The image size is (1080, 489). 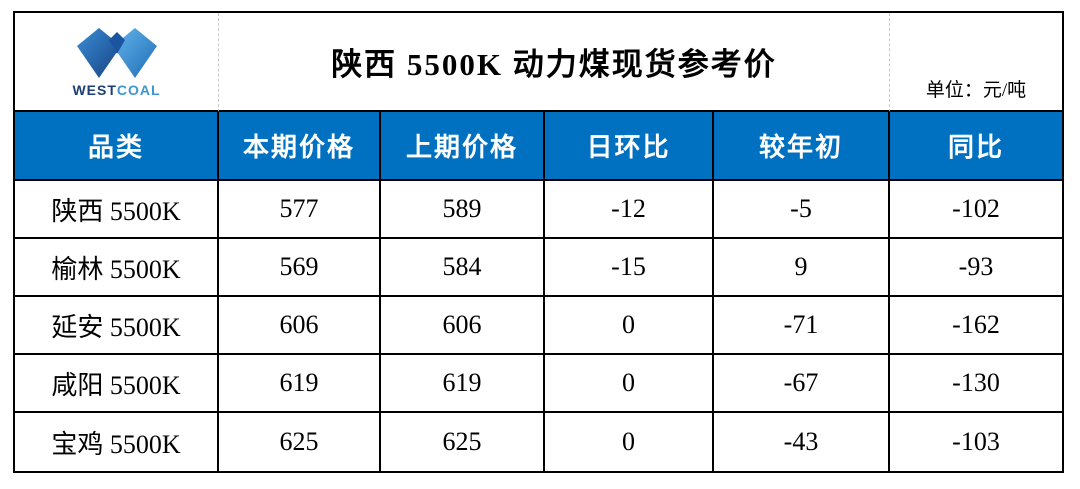 I want to click on table-cell: -102, so click(x=976, y=210).